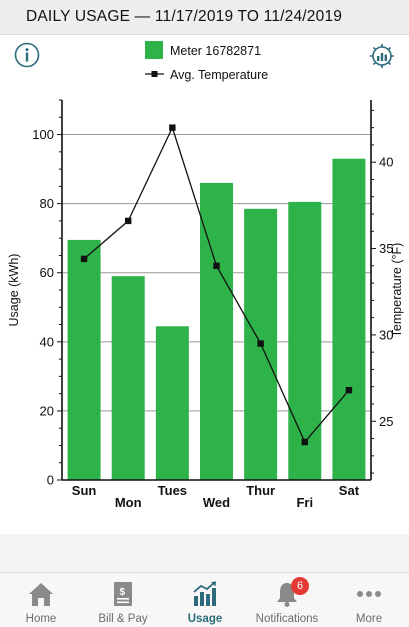 The image size is (409, 627). Describe the element at coordinates (305, 340) in the screenshot. I see `bar-fri` at that location.